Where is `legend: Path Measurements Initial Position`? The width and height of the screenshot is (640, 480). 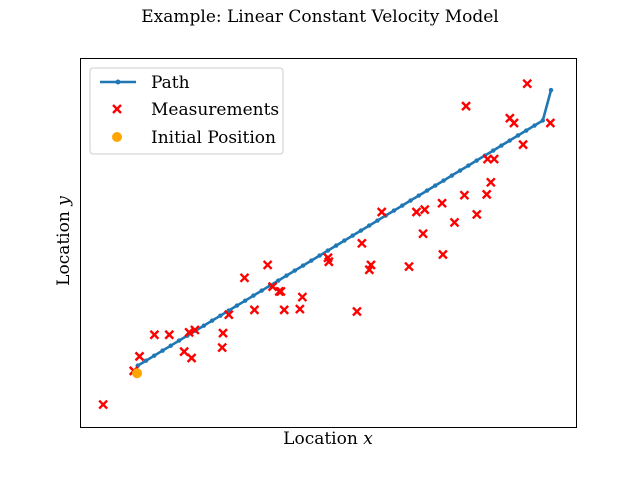
legend: Path Measurements Initial Position is located at coordinates (186, 111).